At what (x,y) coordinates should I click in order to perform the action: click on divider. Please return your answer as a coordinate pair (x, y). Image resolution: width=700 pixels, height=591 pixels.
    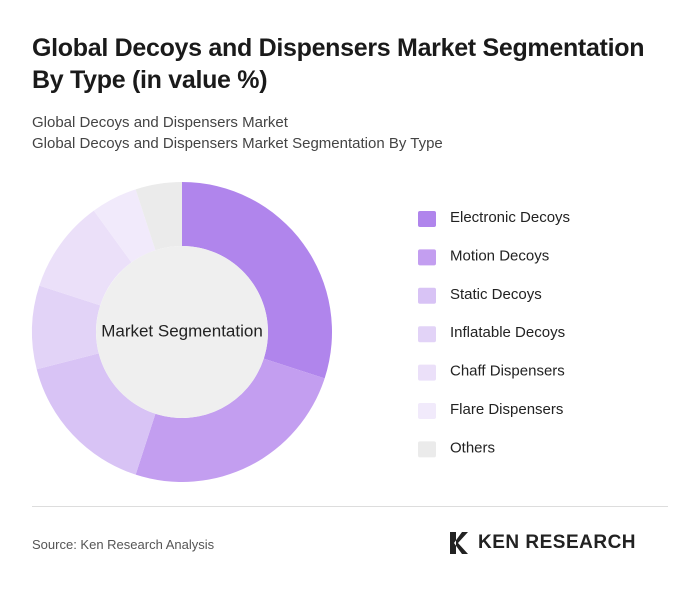
    Looking at the image, I should click on (350, 506).